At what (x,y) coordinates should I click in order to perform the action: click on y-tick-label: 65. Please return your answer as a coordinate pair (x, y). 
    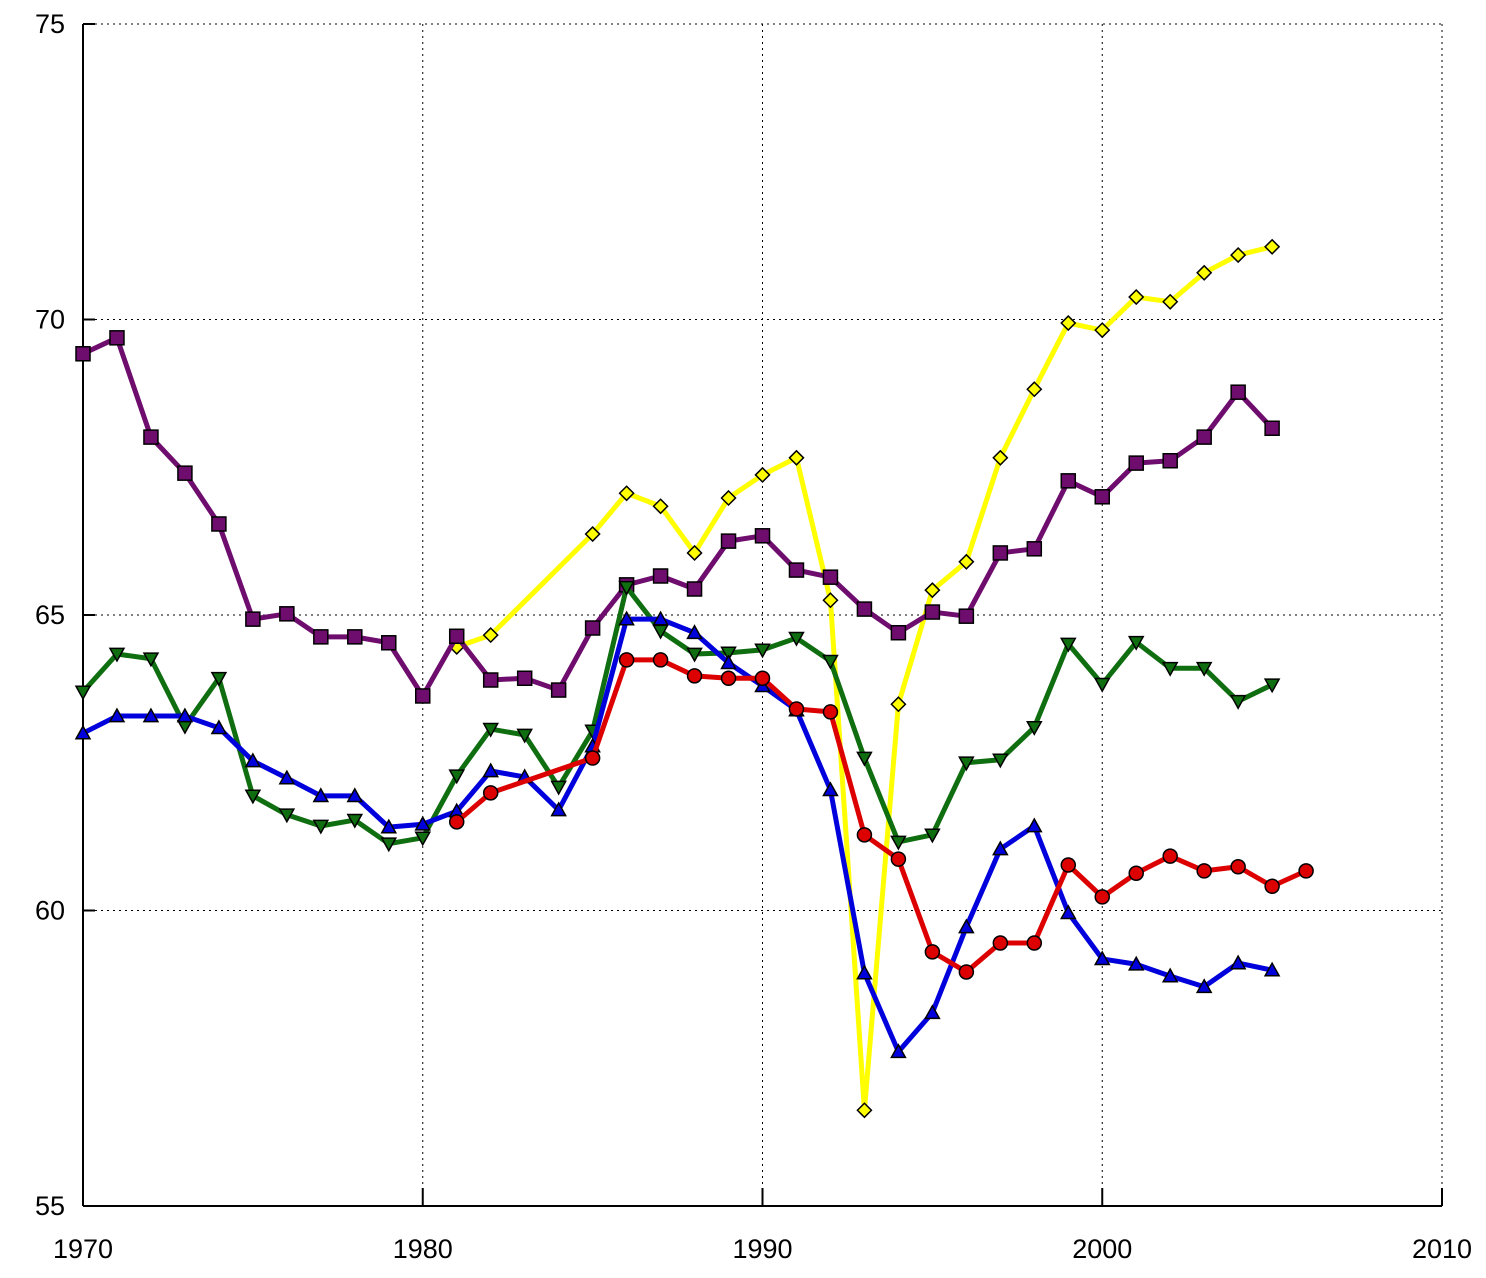
    Looking at the image, I should click on (50, 615).